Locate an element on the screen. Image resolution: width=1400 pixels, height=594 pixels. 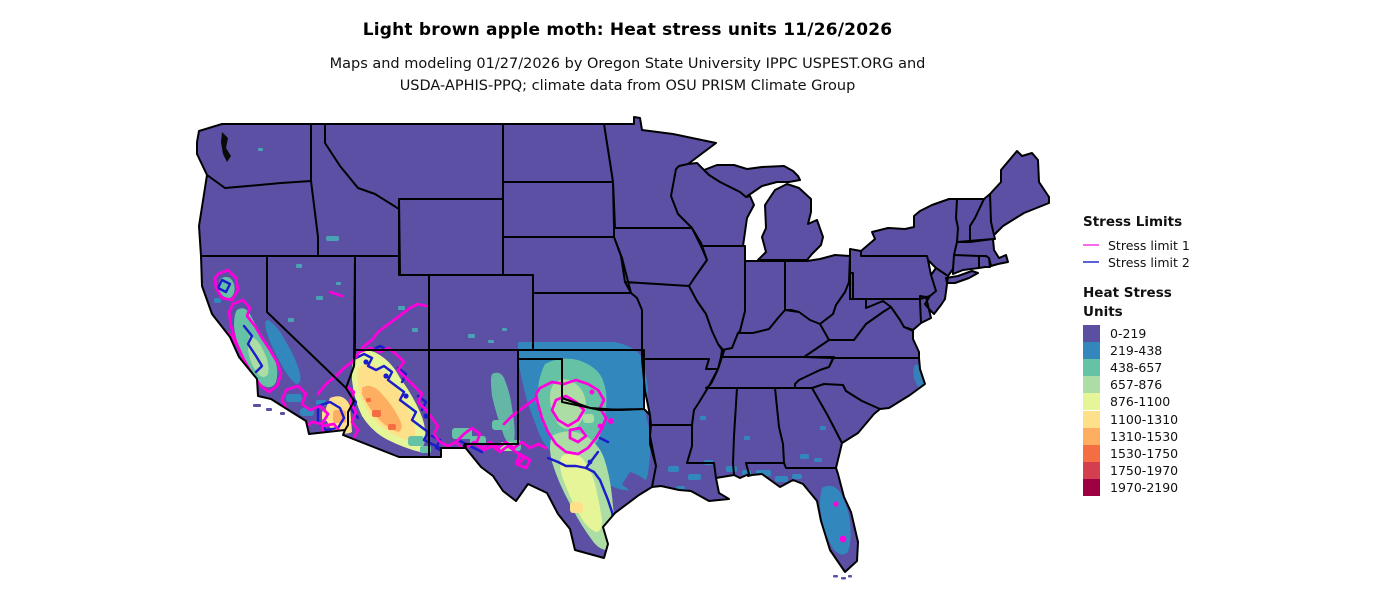
bin-1-label: 0-219 is located at coordinates (1128, 334).